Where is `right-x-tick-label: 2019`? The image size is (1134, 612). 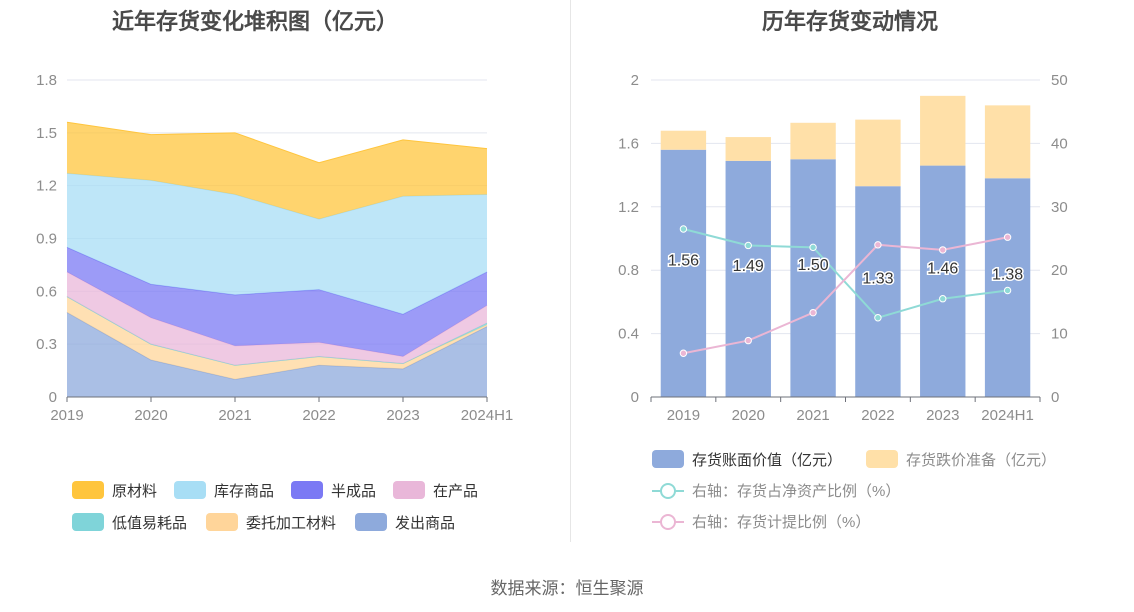 right-x-tick-label: 2019 is located at coordinates (683, 415).